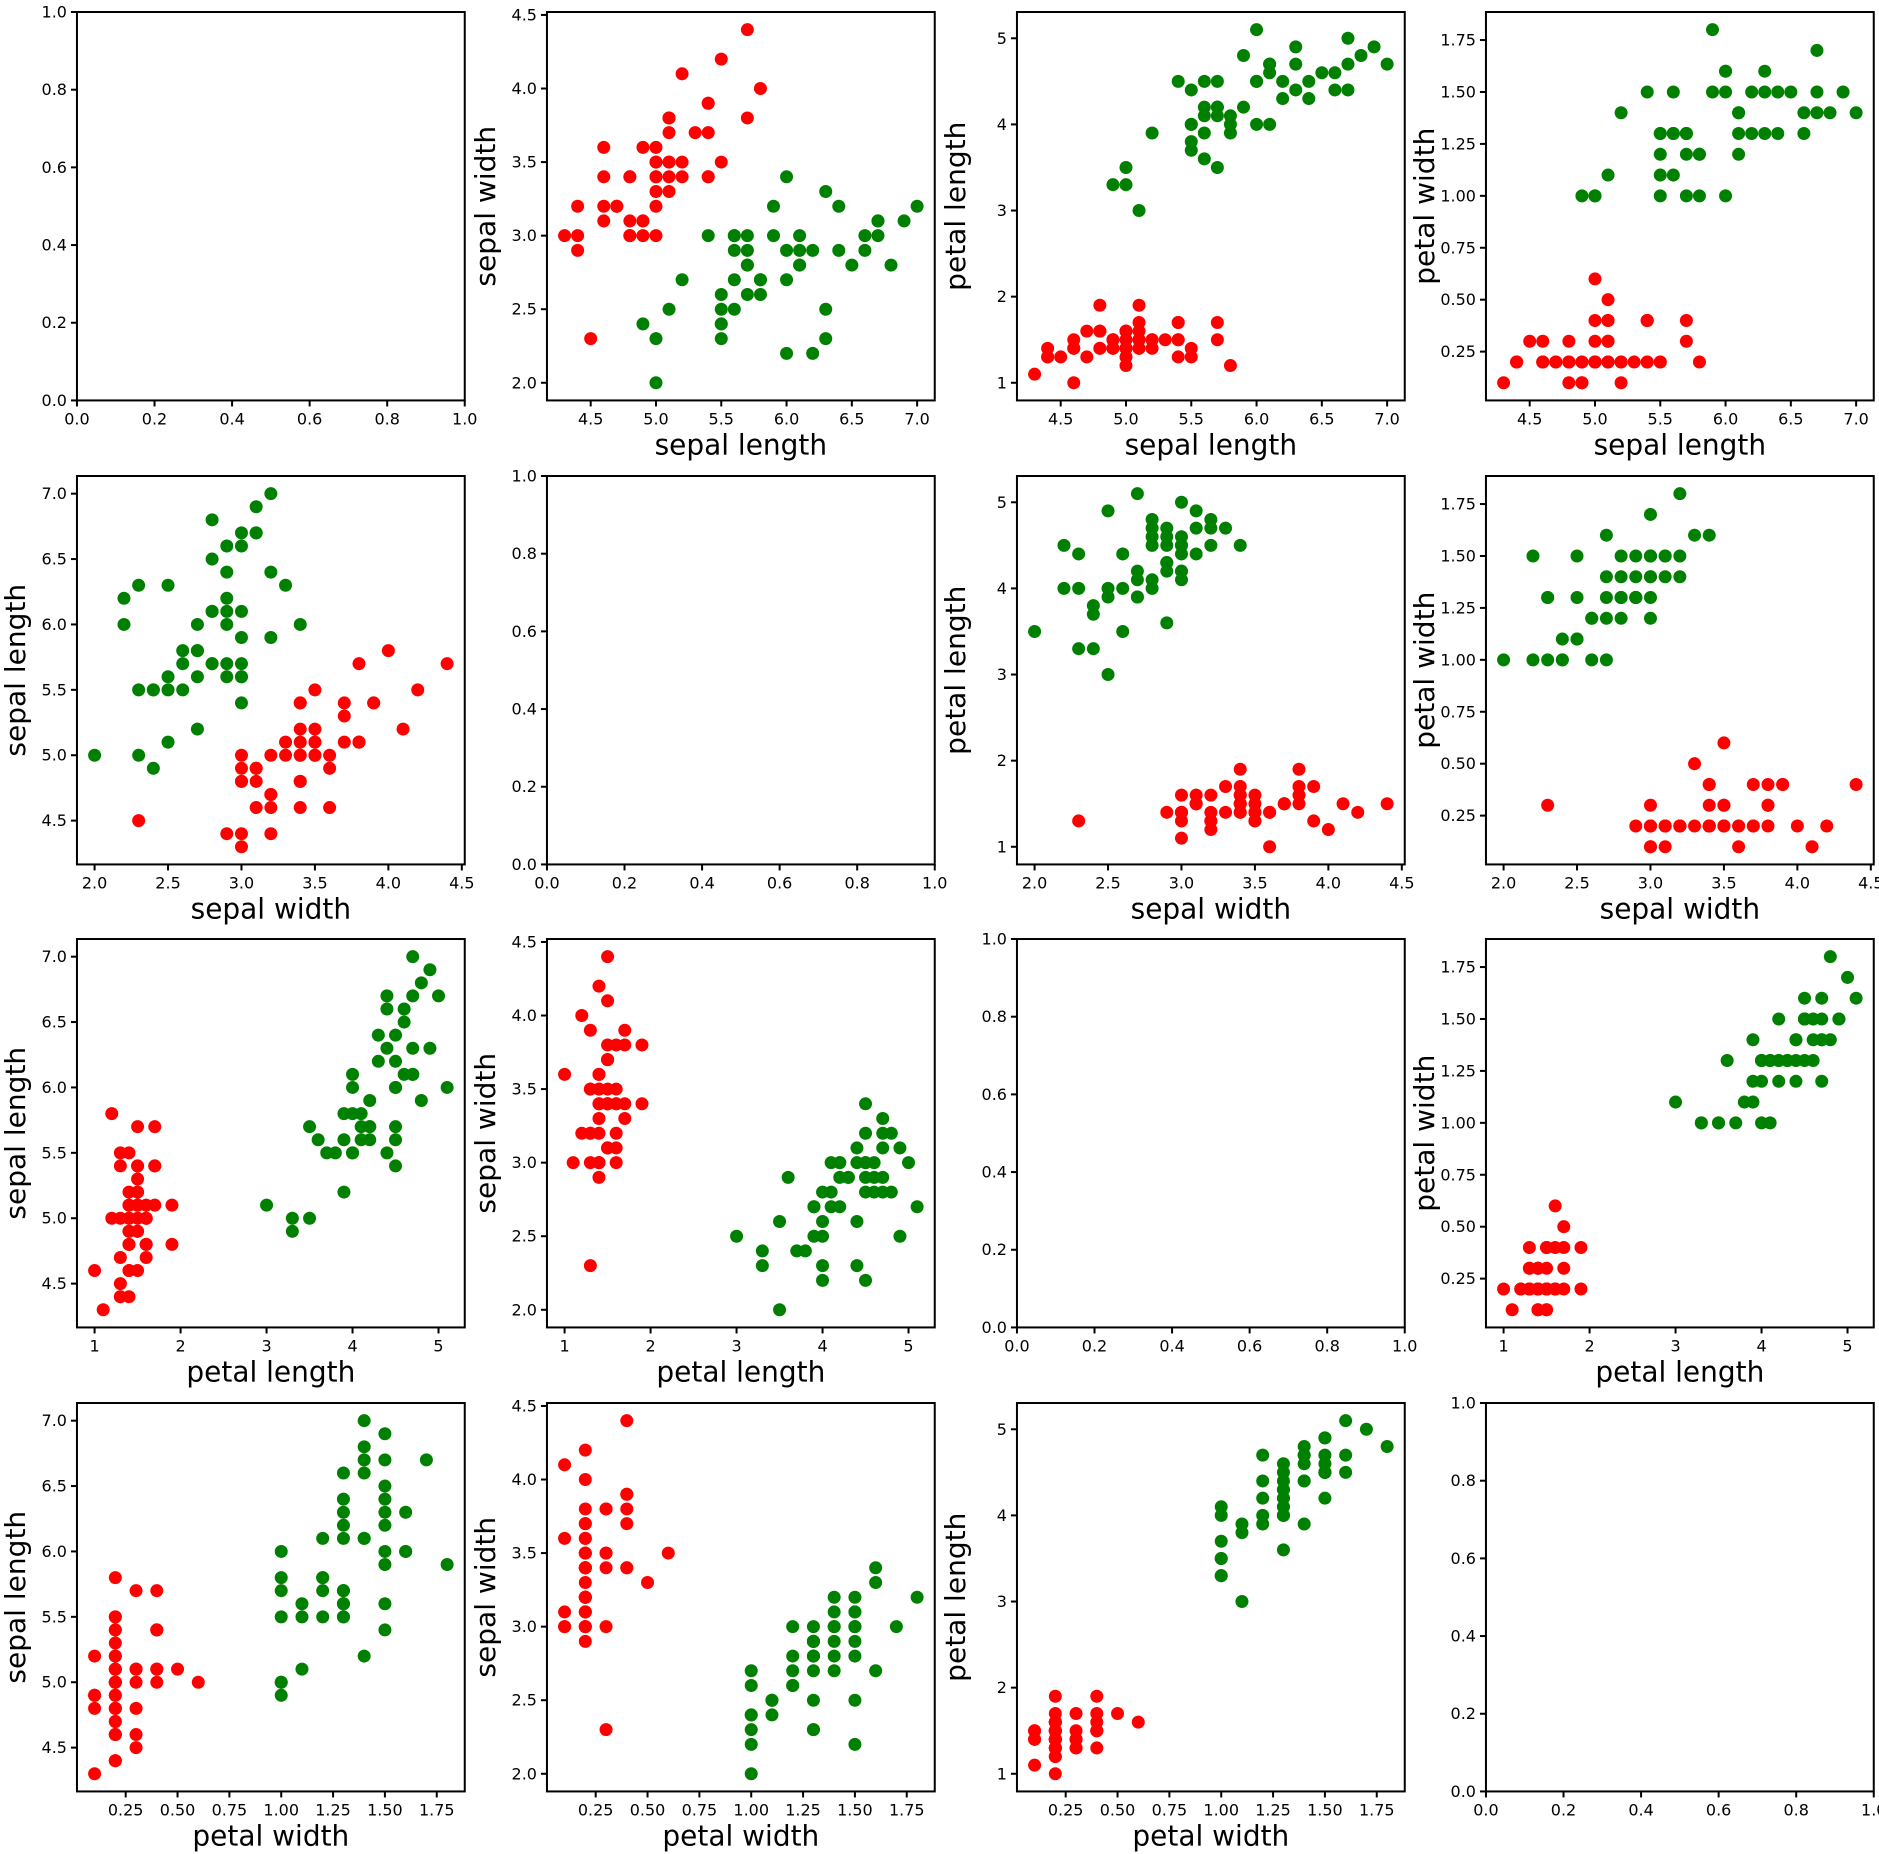 This screenshot has height=1854, width=1879. Describe the element at coordinates (1463, 1480) in the screenshot. I see `y-tick-label: 0.8` at that location.